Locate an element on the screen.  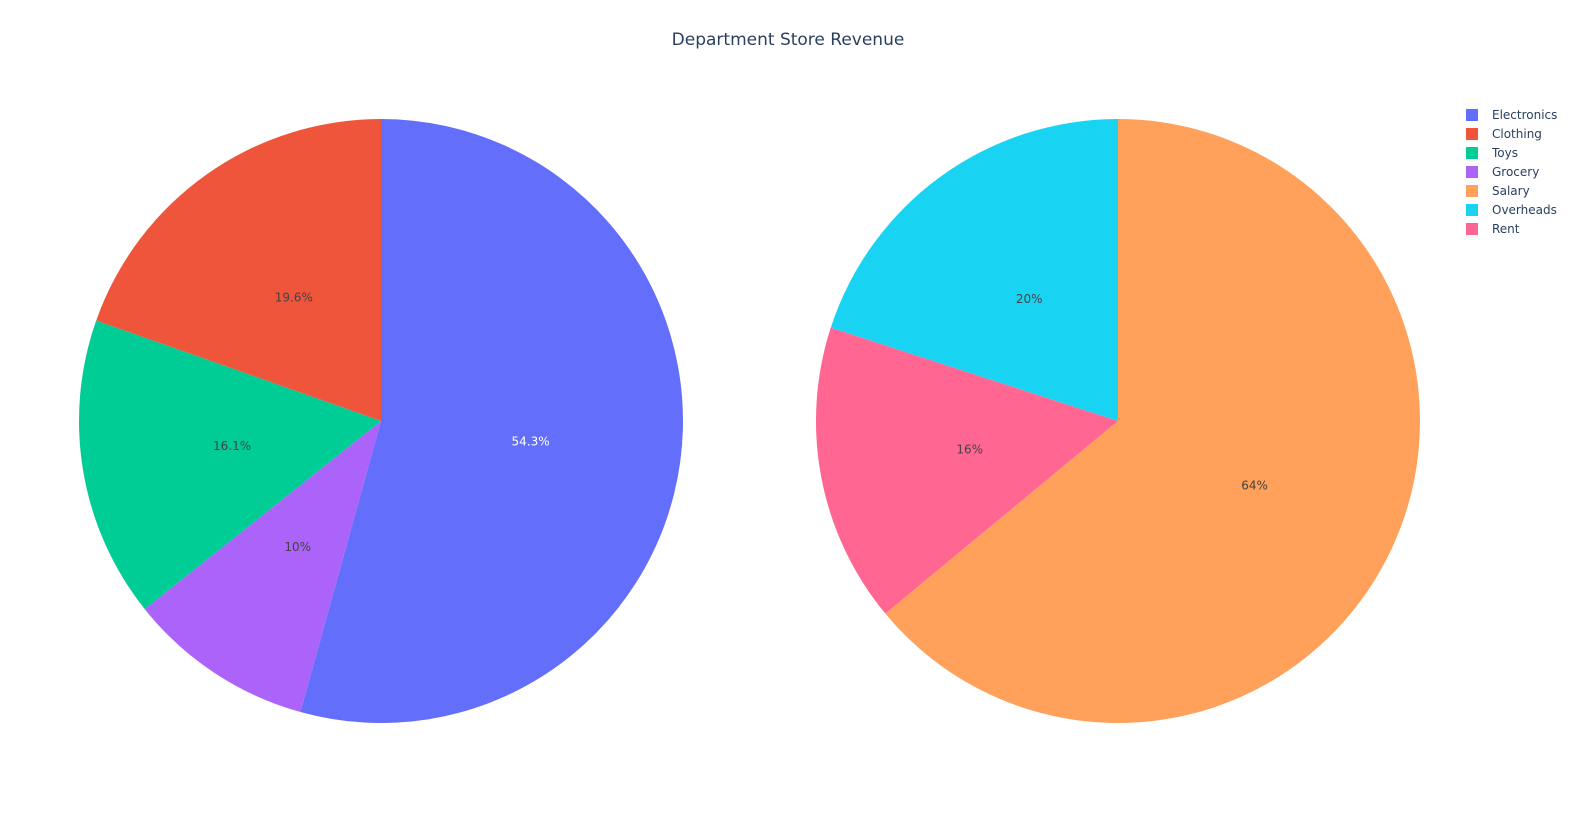
slice-label-salary: 64% is located at coordinates (1254, 485).